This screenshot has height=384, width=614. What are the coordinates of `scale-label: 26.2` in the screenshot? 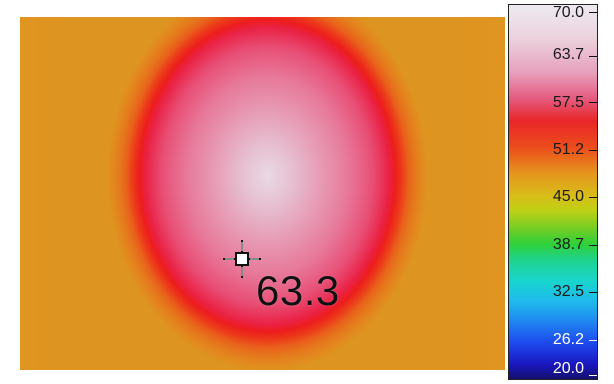 It's located at (568, 339).